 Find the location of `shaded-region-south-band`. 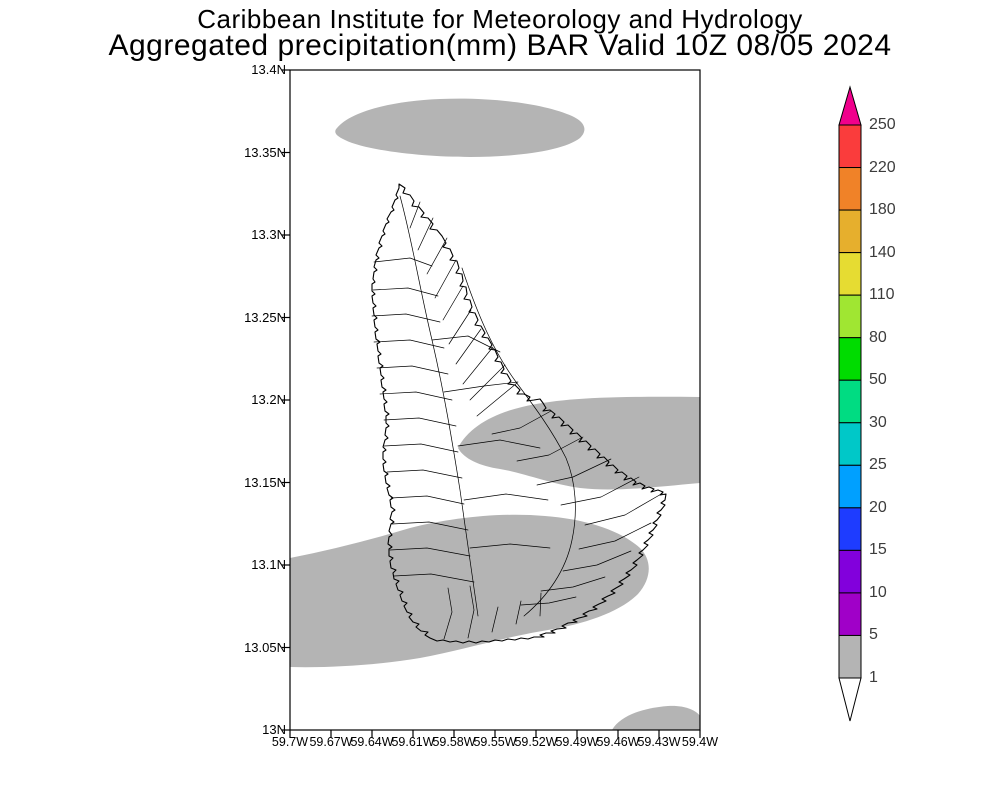

shaded-region-south-band is located at coordinates (469, 591).